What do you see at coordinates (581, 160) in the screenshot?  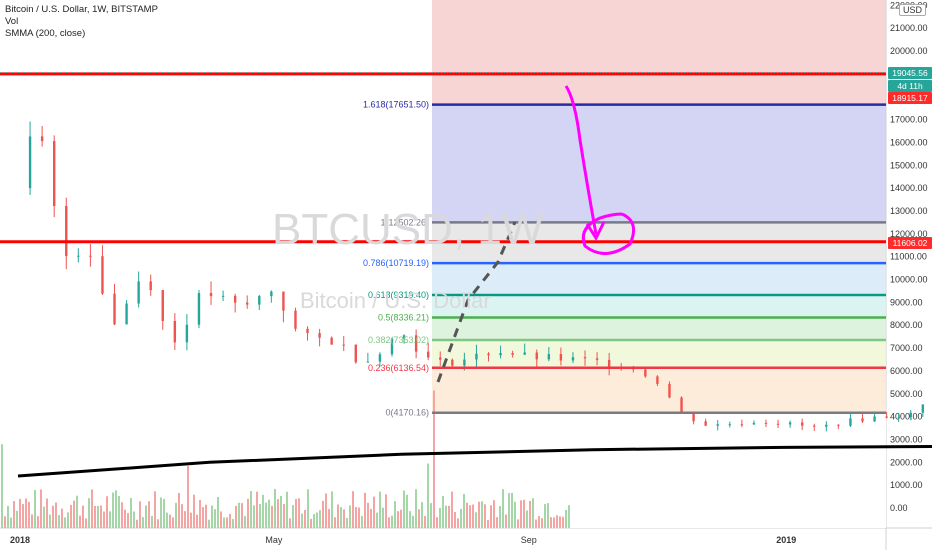 I see `annotation-arrow-shaft` at bounding box center [581, 160].